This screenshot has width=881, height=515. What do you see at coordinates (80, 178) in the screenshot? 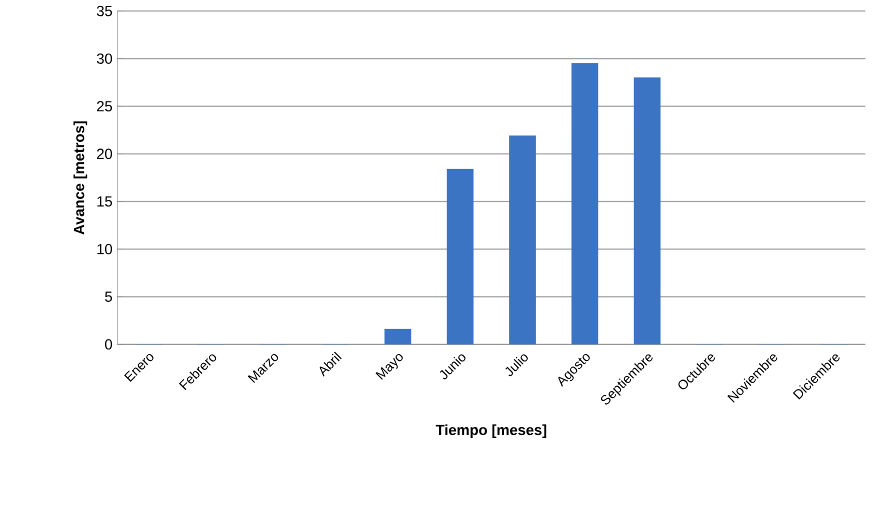
I see `y-axis-title: Avance [metros]` at bounding box center [80, 178].